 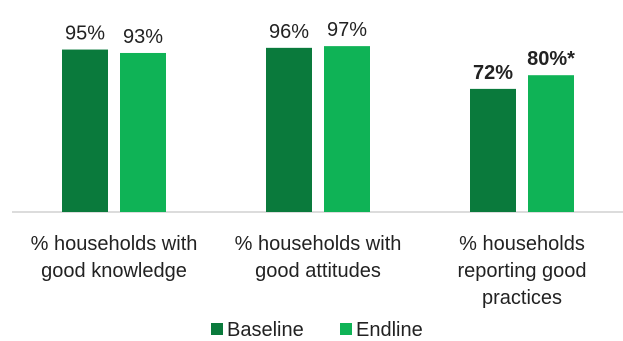 I want to click on value-label-endline-3: 80%*, so click(x=551, y=59).